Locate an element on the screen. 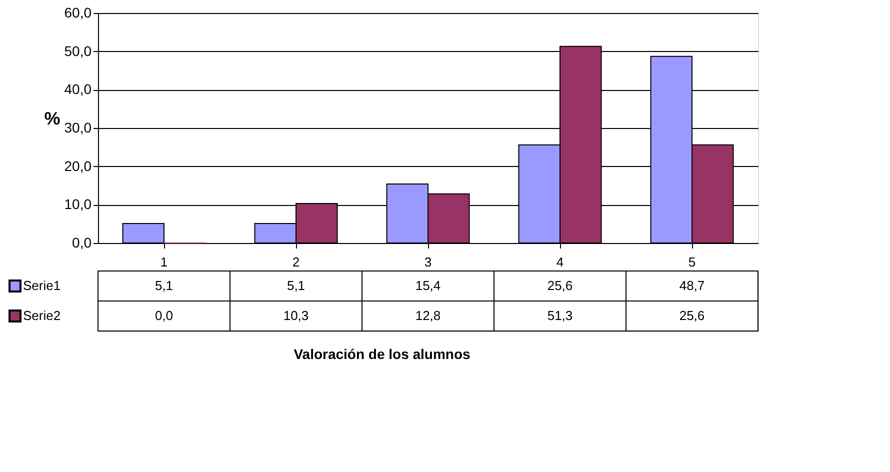 This screenshot has height=472, width=890. y-tick-label: 50,0 is located at coordinates (78, 50).